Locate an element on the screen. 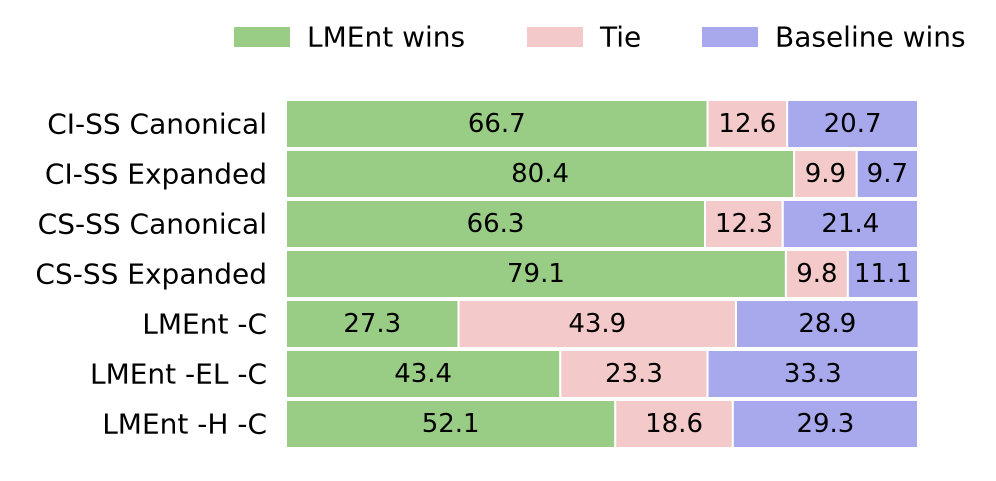 The image size is (996, 481). value-label-baseline-wins-lment-h-c: 29.3 is located at coordinates (825, 424).